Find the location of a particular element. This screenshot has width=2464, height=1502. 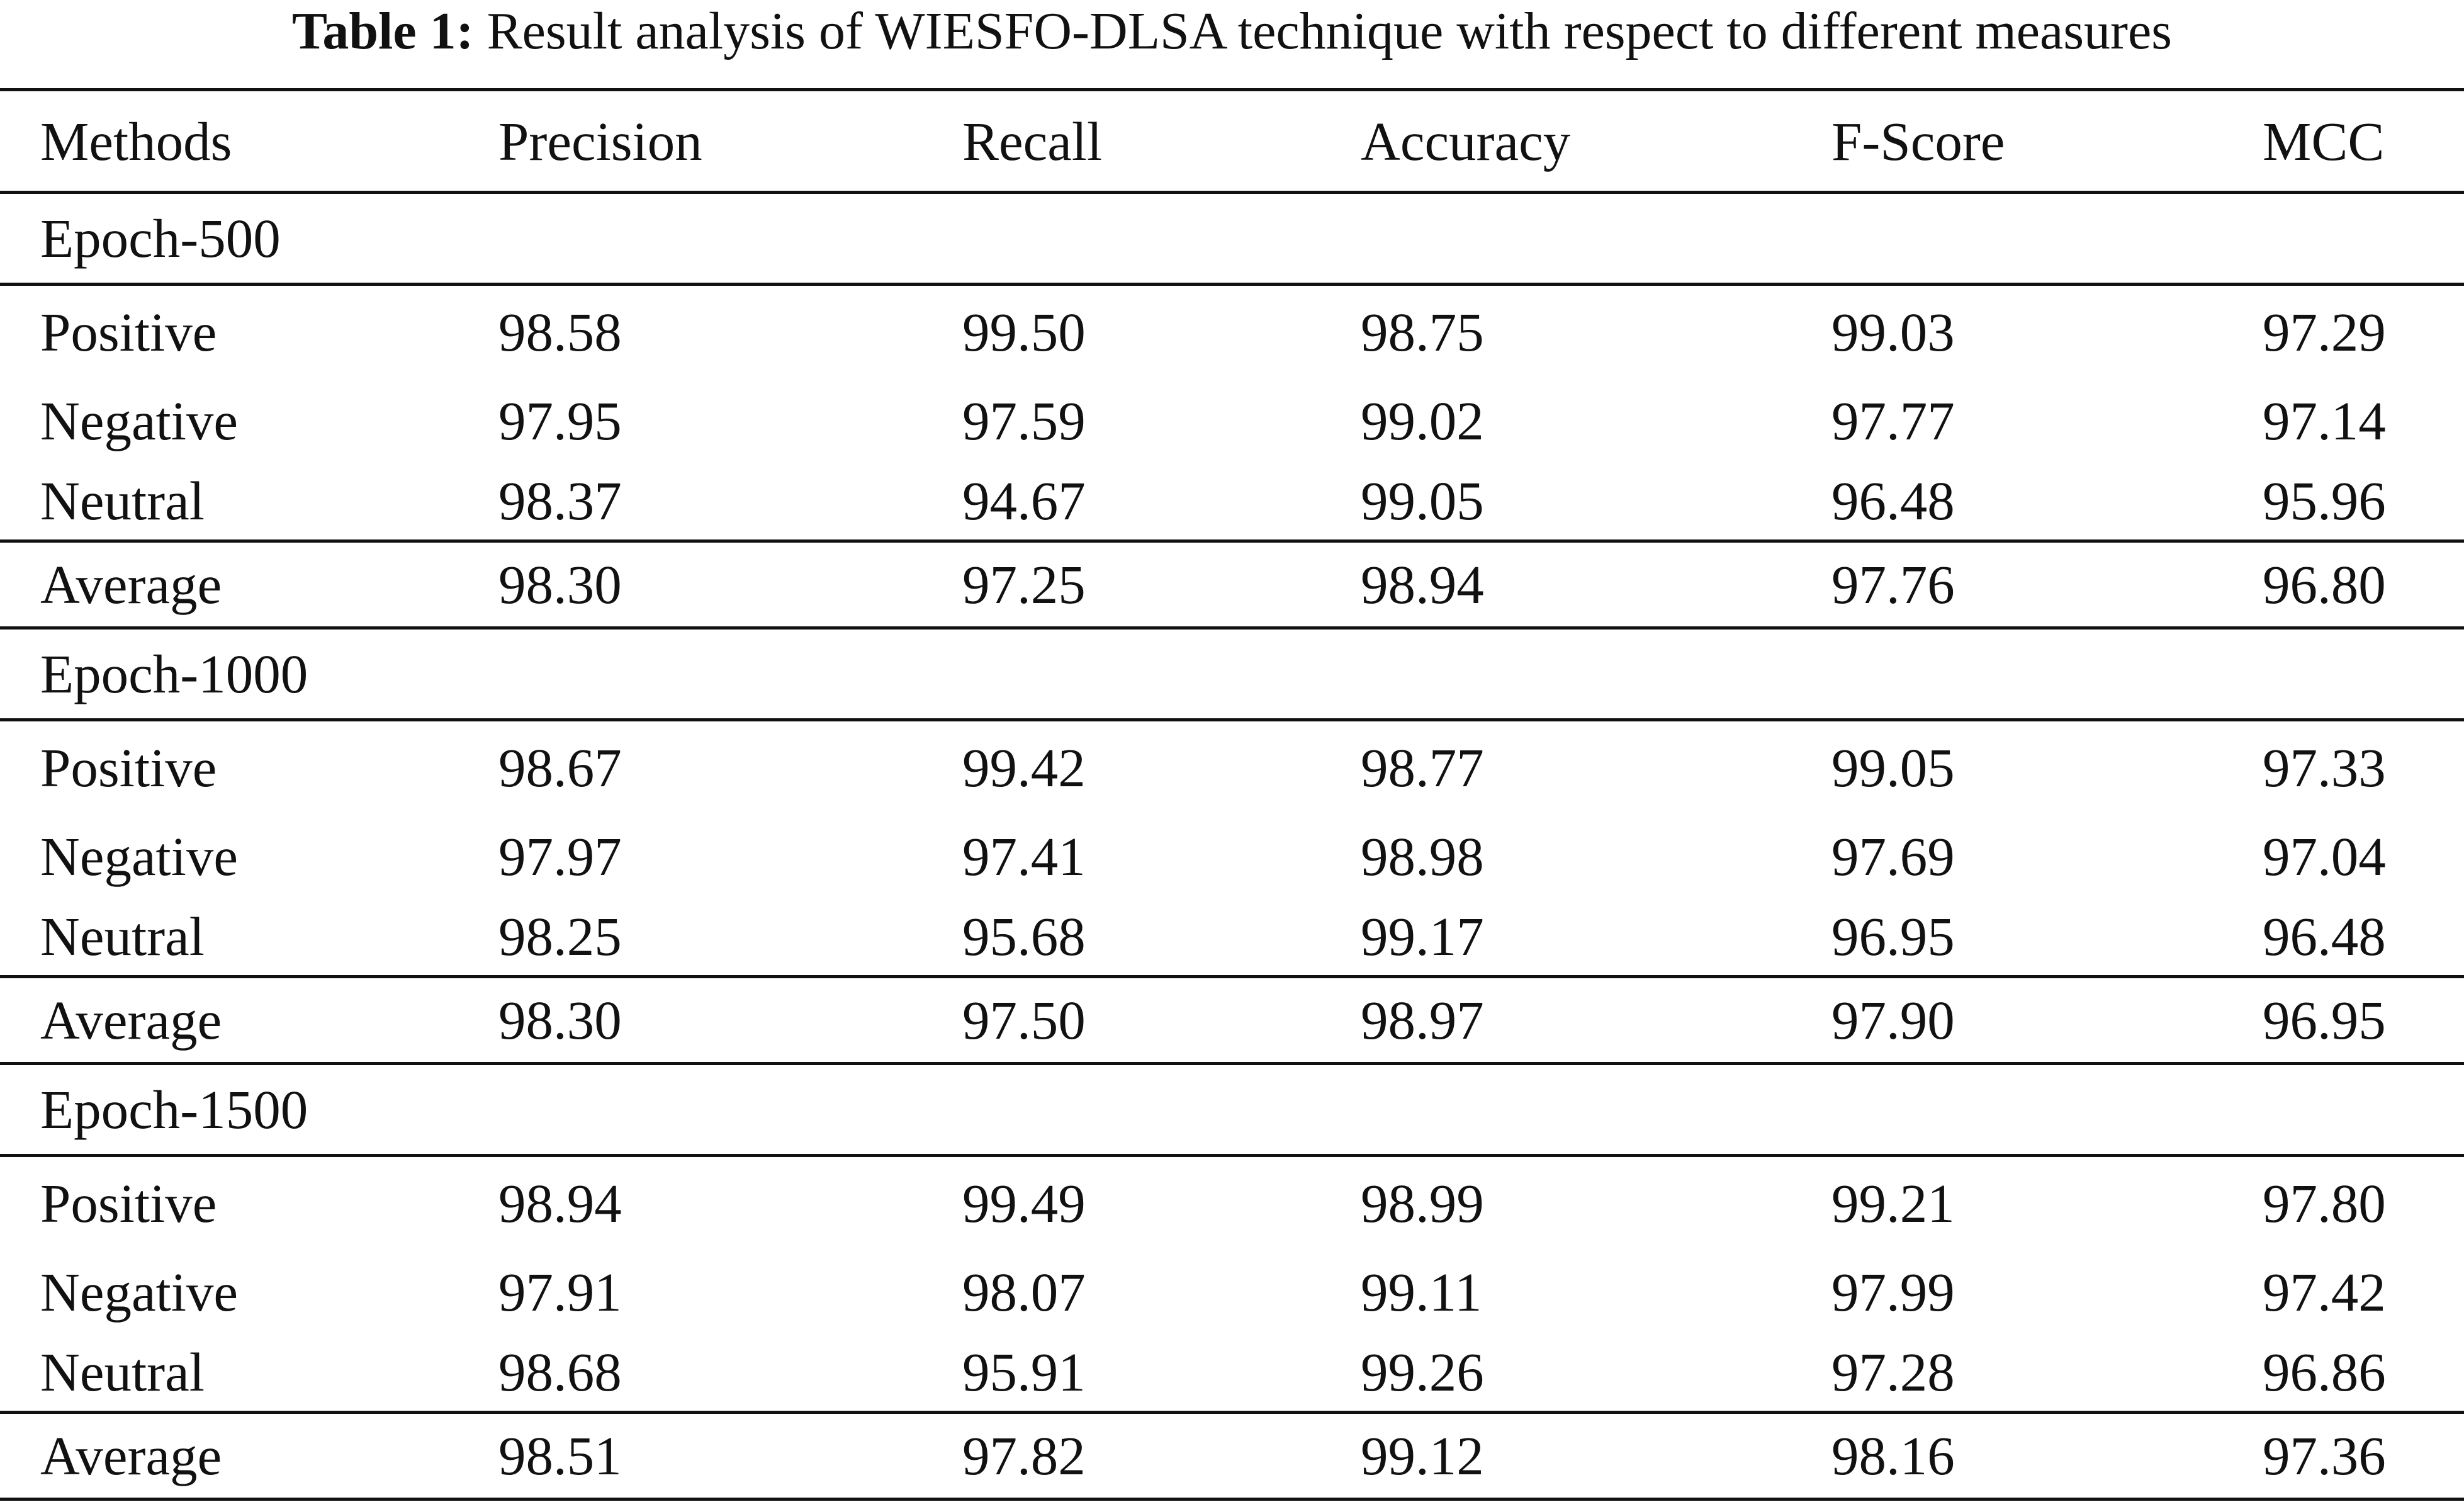

average-row: Average 98.30 97.25 98.94 97.76 96.80 is located at coordinates (1232, 584).